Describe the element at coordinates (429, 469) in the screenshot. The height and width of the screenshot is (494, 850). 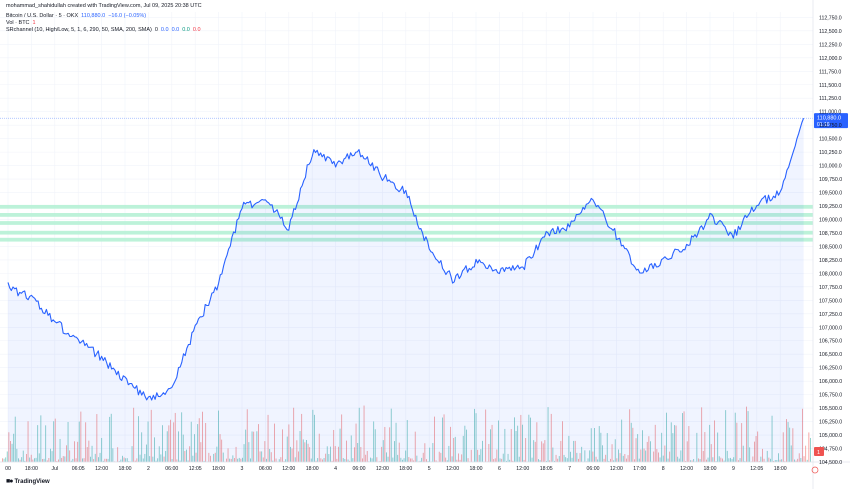
I see `x-tick-label: 5` at that location.